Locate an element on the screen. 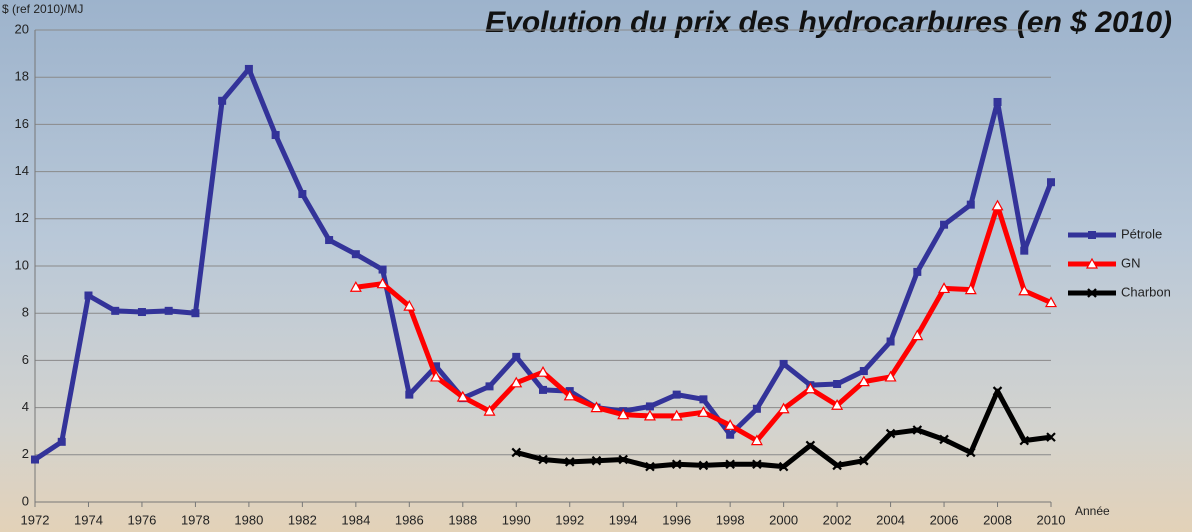 The image size is (1192, 532). x-tick-label: 1982 is located at coordinates (302, 519).